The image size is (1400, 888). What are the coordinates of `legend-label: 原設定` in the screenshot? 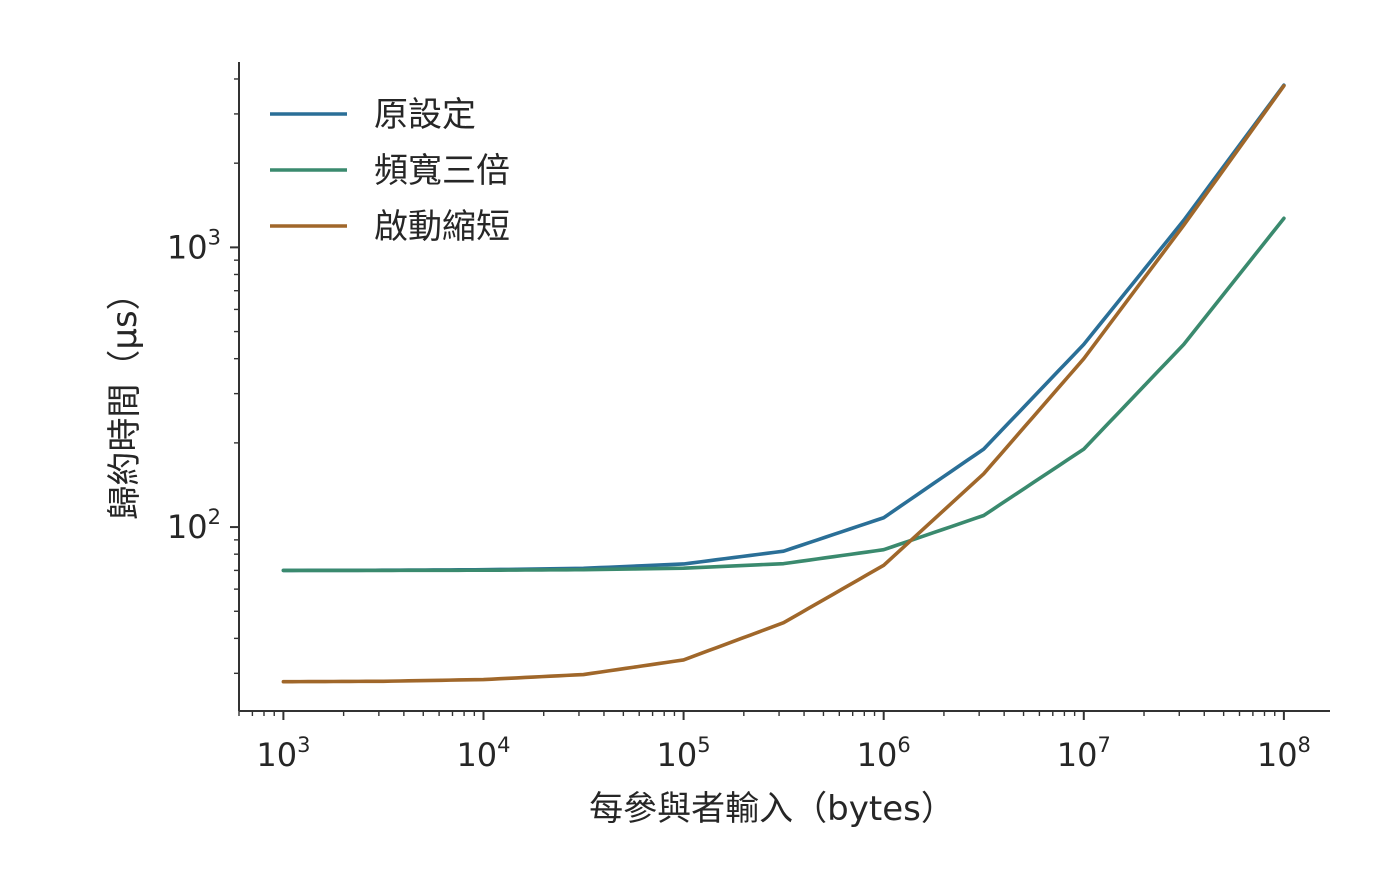 It's located at (425, 115).